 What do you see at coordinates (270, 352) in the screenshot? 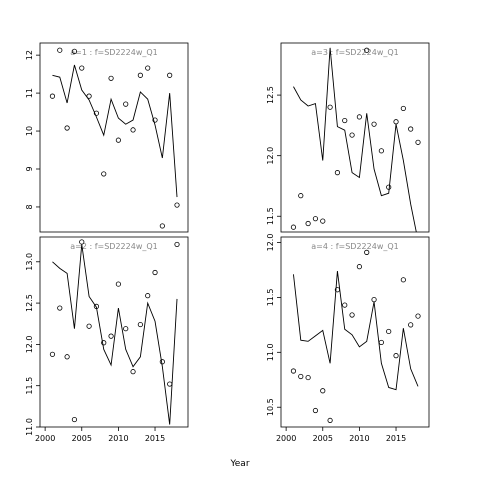
I see `y-tick-label: 11.0` at bounding box center [270, 352].